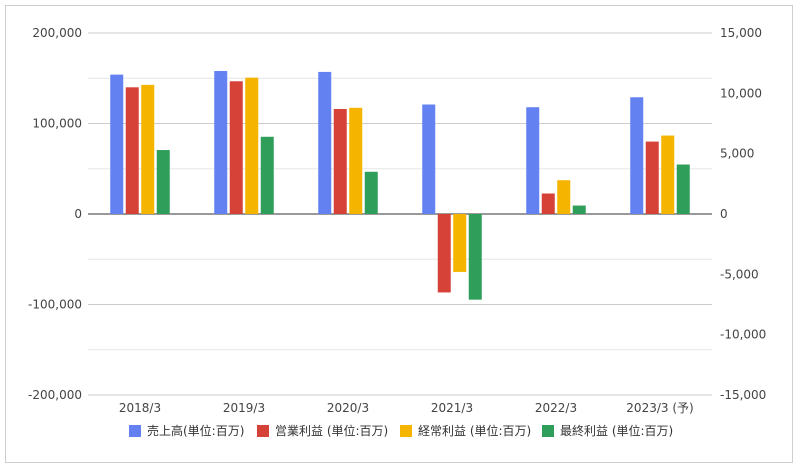 The image size is (800, 470). Describe the element at coordinates (195, 430) in the screenshot. I see `legend-label: 売上高(単位:百万)` at that location.